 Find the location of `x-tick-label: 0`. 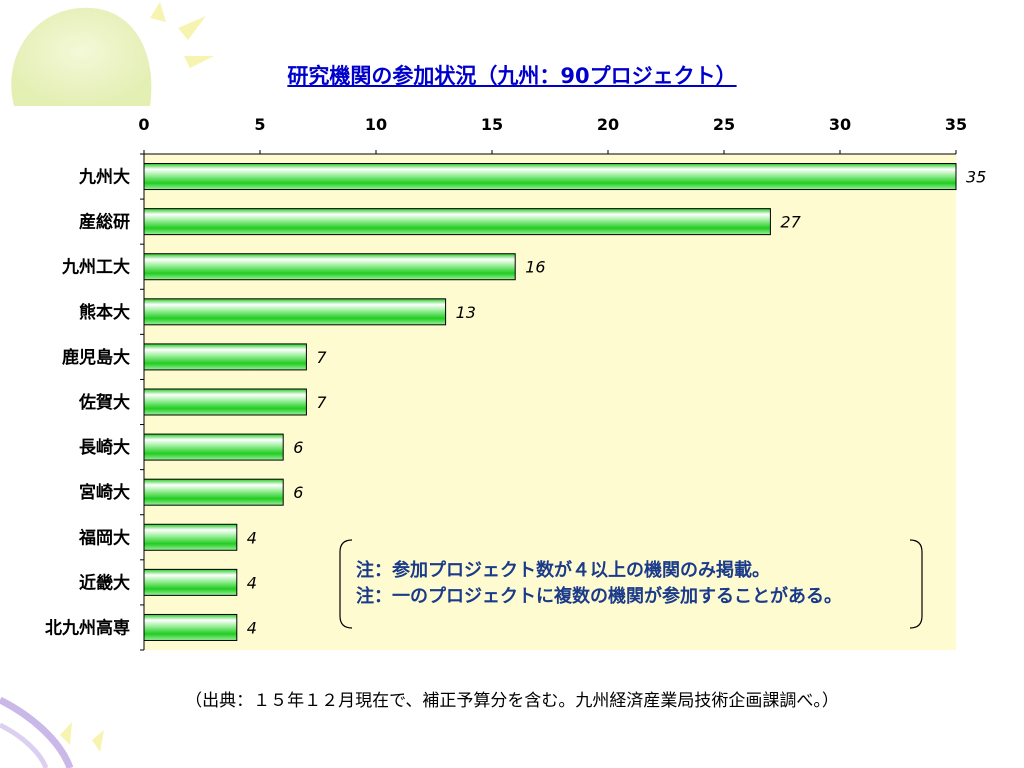

x-tick-label: 0 is located at coordinates (143, 124).